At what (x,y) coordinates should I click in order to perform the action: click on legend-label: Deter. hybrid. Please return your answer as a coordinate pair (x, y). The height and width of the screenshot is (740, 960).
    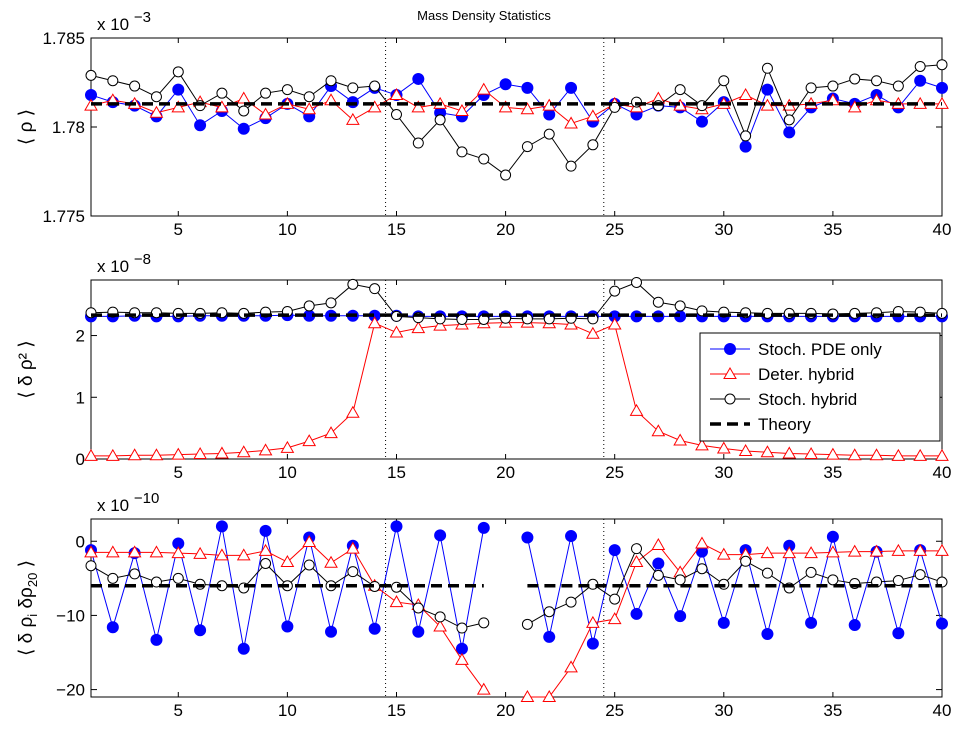
    Looking at the image, I should click on (806, 374).